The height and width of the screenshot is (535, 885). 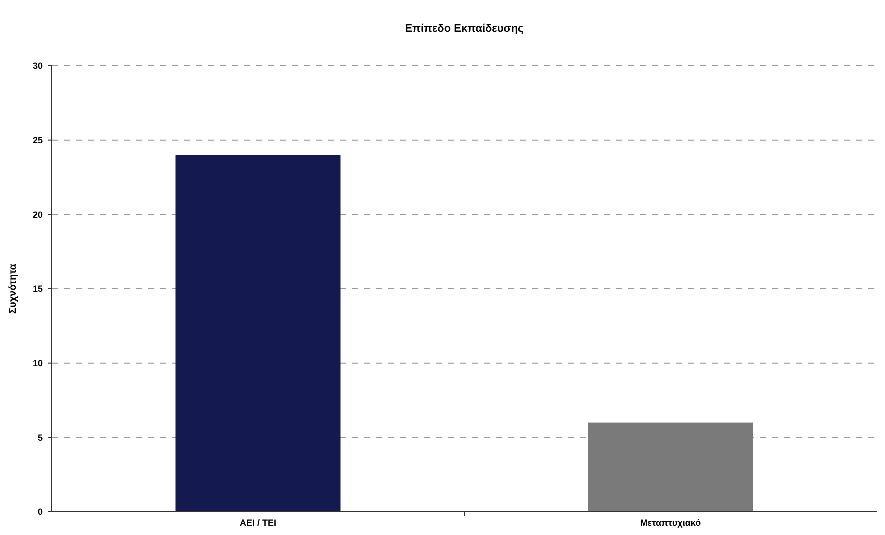 What do you see at coordinates (37, 140) in the screenshot?
I see `y-tick-label: 25` at bounding box center [37, 140].